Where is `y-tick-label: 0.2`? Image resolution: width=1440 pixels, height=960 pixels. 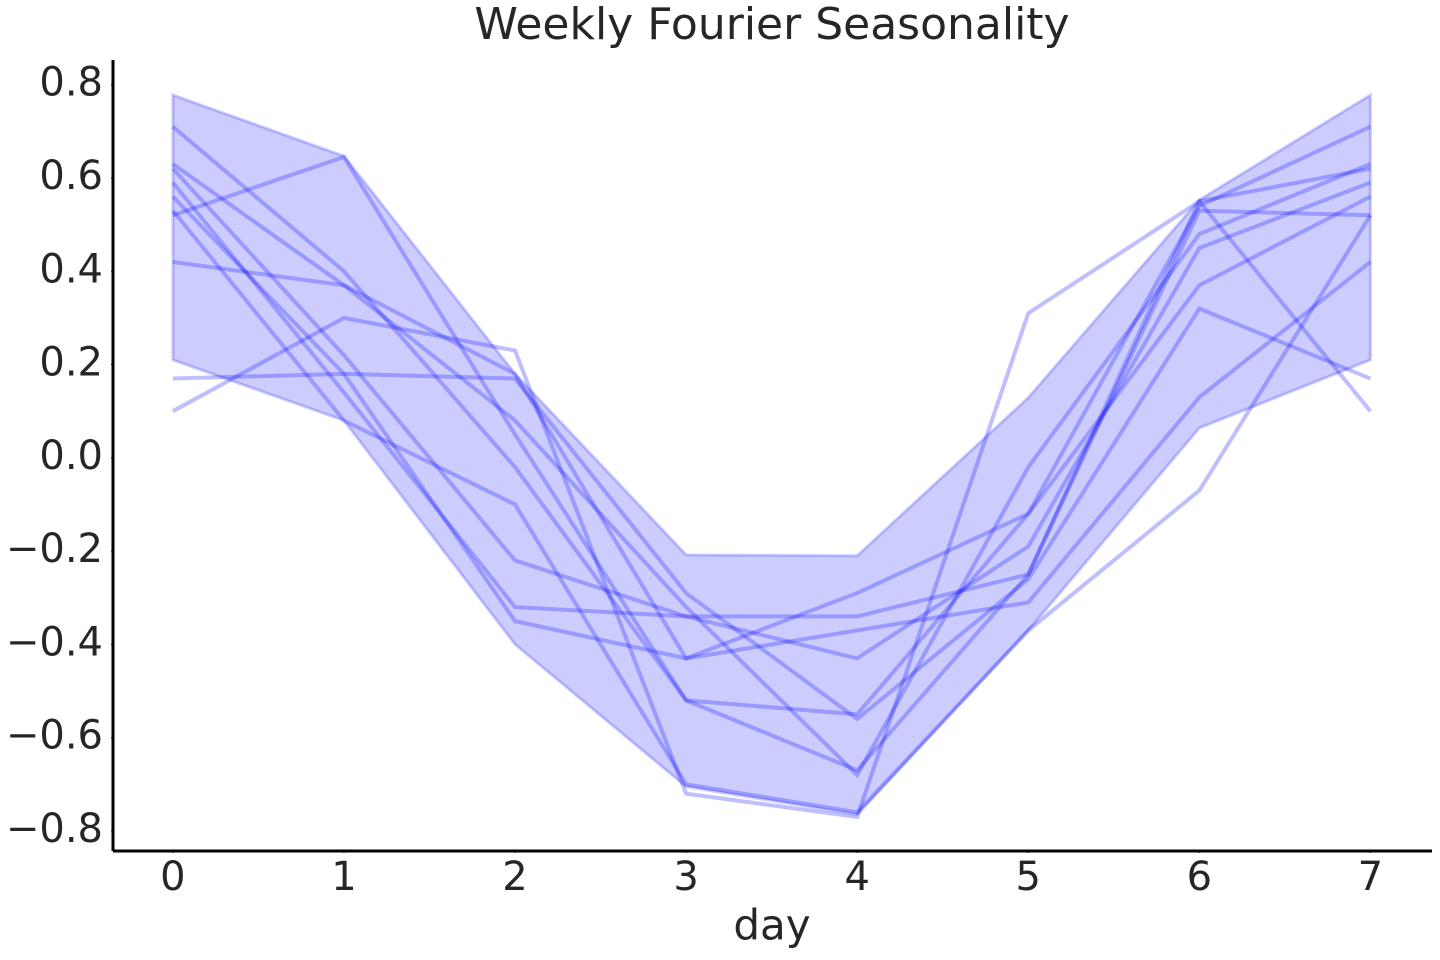
y-tick-label: 0.2 is located at coordinates (71, 363).